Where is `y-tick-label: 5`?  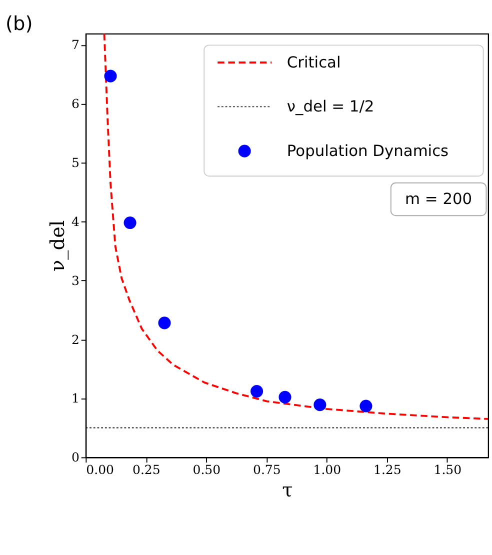
y-tick-label: 5 is located at coordinates (75, 162).